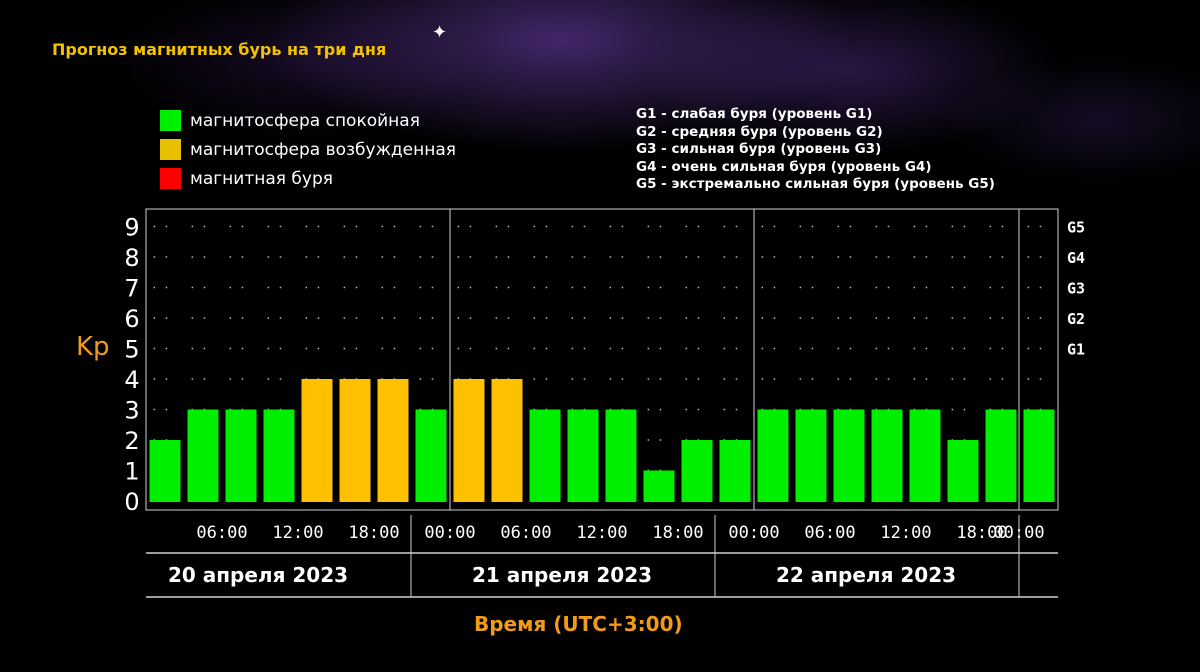 The height and width of the screenshot is (672, 1200). What do you see at coordinates (258, 575) in the screenshot?
I see `day-label: 20 апреля 2023` at bounding box center [258, 575].